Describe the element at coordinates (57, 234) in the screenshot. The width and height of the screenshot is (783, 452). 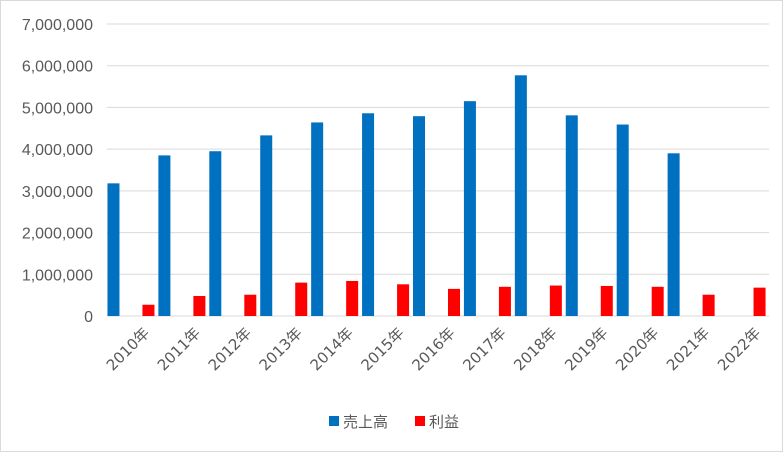
I see `y-tick-label: 2,000,000` at that location.